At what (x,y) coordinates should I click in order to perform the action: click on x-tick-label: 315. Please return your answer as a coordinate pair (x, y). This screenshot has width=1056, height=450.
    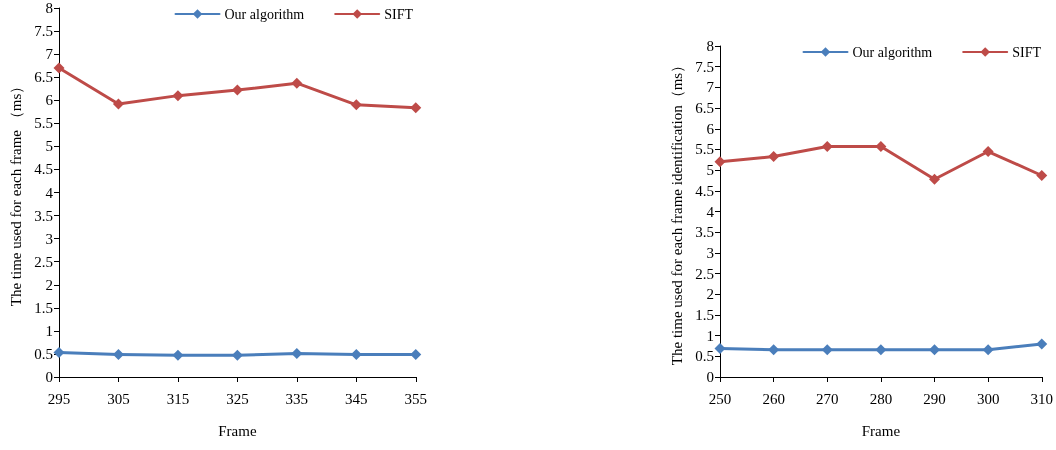
    Looking at the image, I should click on (178, 398).